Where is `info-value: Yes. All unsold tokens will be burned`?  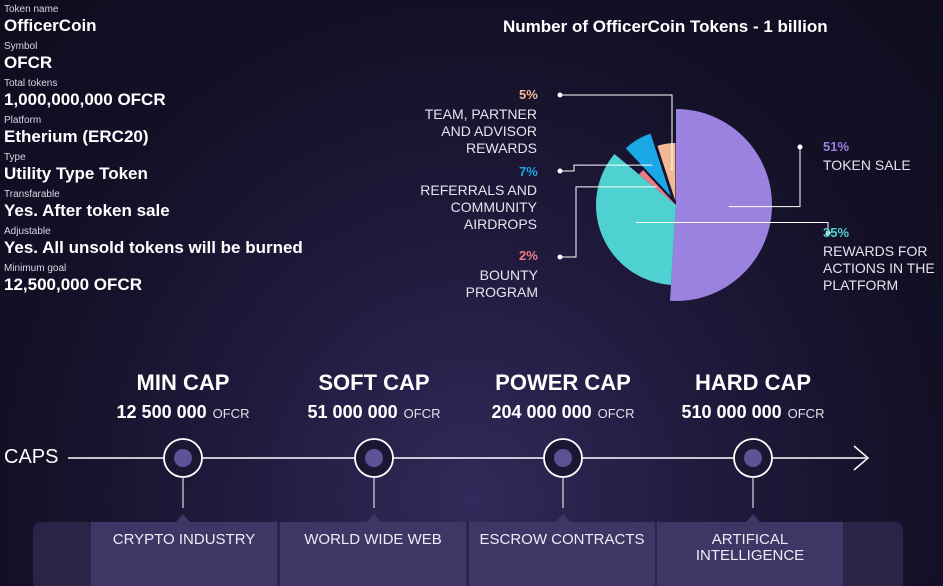
info-value: Yes. All unsold tokens will be burned is located at coordinates (153, 247).